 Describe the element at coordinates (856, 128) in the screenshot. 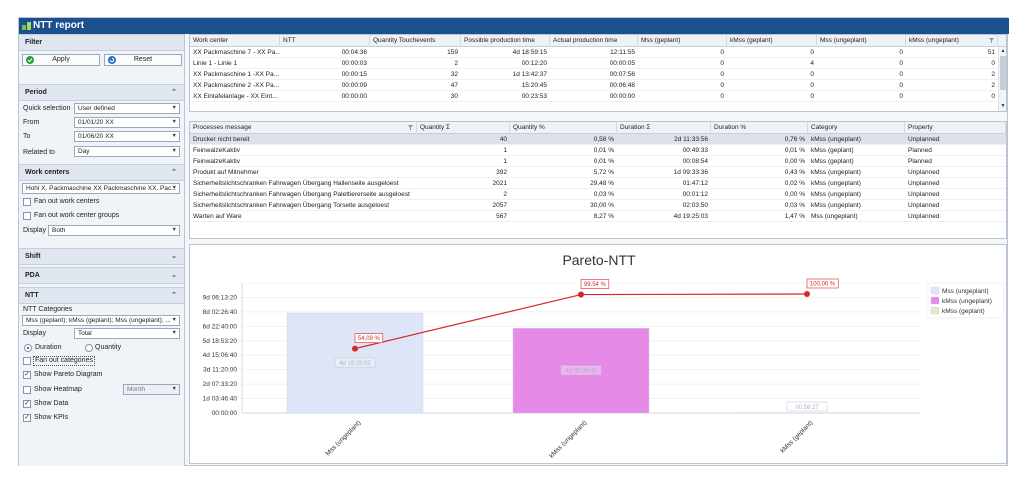

I see `column-header-5: Category` at that location.